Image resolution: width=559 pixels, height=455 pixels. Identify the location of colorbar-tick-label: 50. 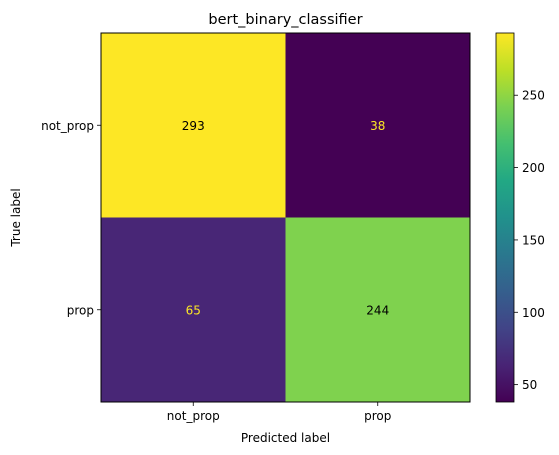
(529, 385).